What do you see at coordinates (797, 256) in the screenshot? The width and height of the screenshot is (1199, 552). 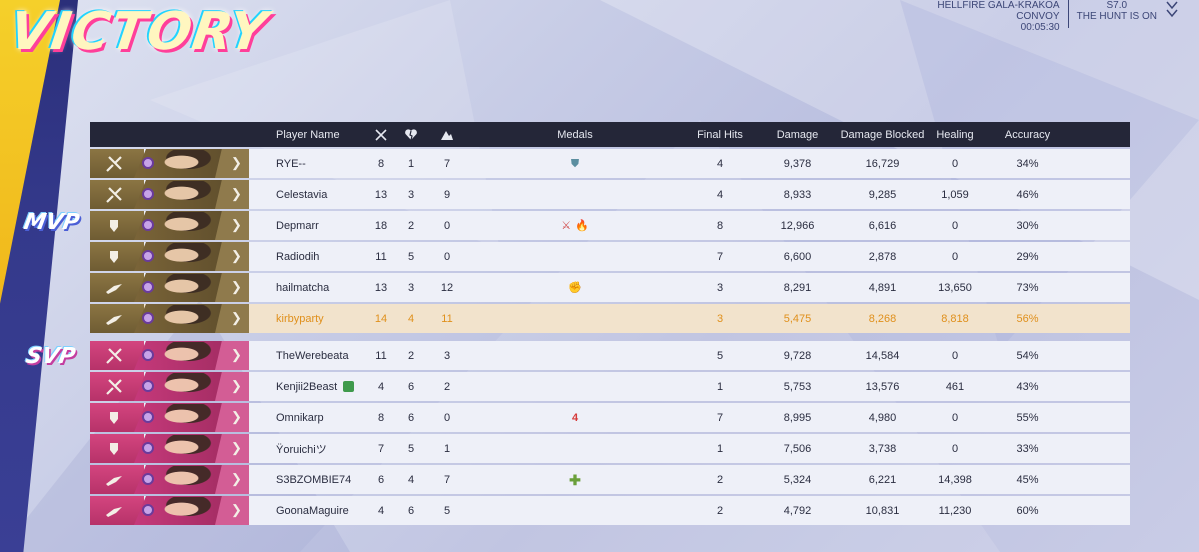 I see `damage-value: 6,600` at bounding box center [797, 256].